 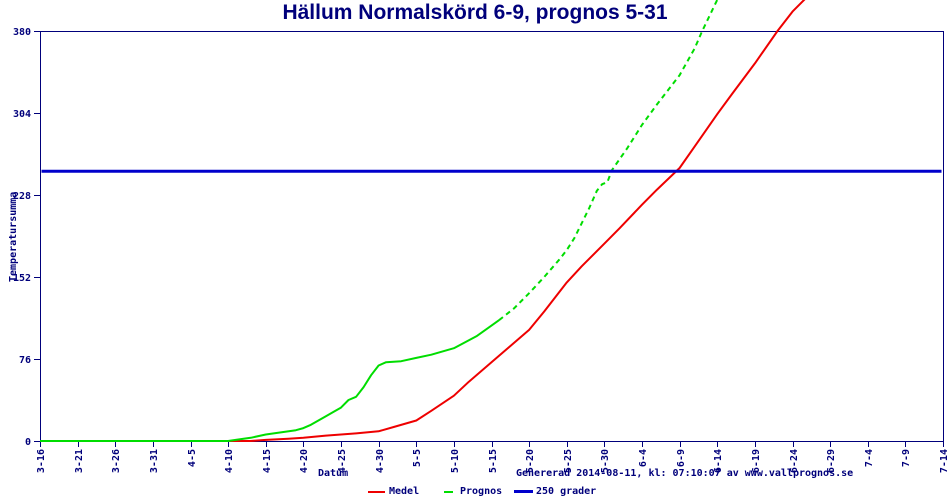 What do you see at coordinates (944, 461) in the screenshot?
I see `x-tick-label: 7-14` at bounding box center [944, 461].